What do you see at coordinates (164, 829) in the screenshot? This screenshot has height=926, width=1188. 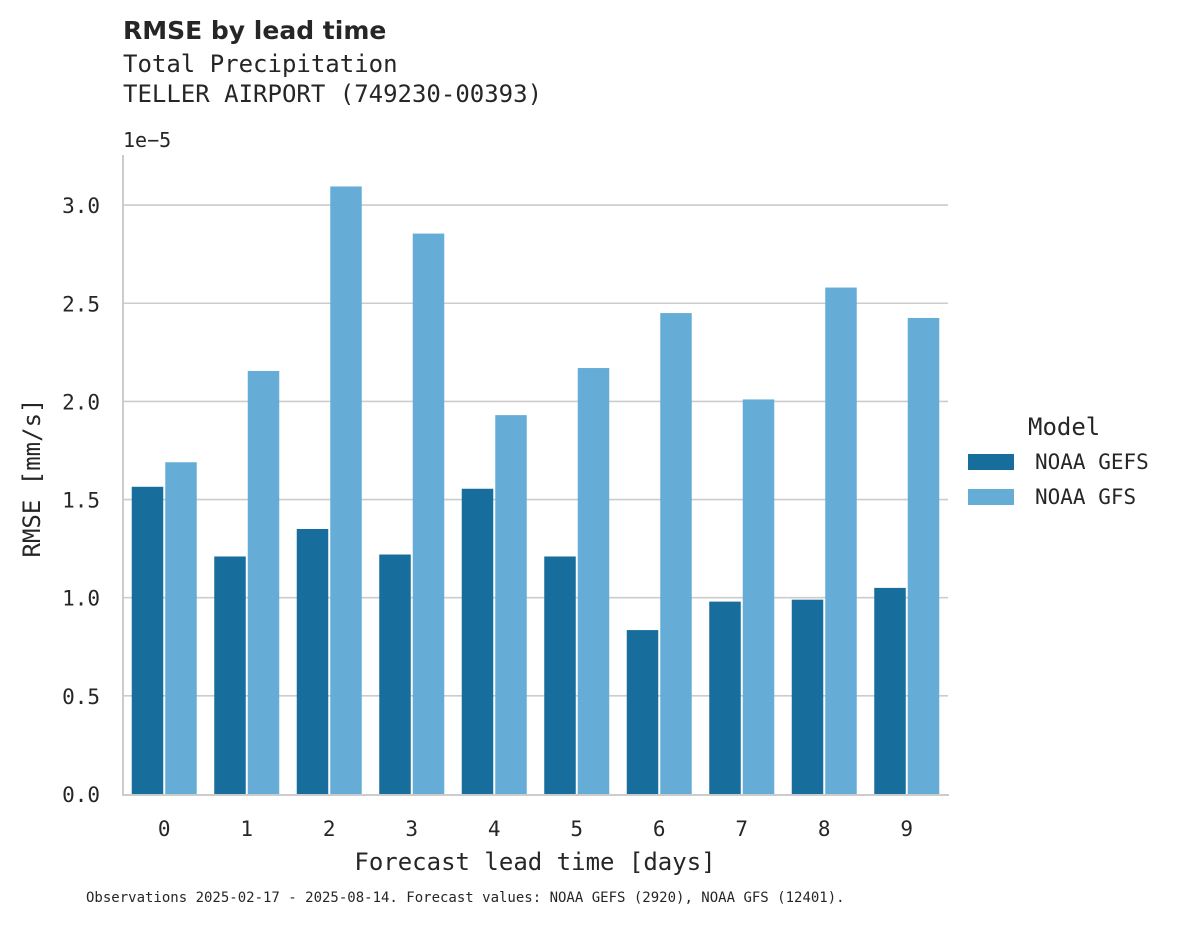 I see `x-tick-label: 0` at bounding box center [164, 829].